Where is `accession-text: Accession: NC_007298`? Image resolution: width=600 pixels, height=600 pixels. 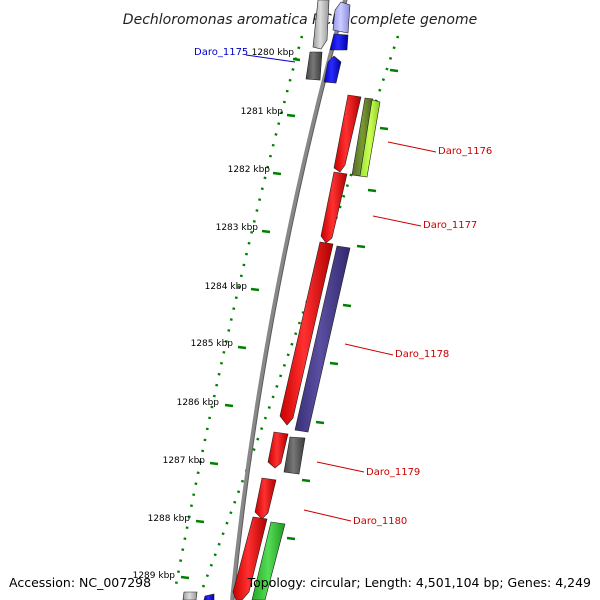 accession-text: Accession: NC_007298 is located at coordinates (80, 582).